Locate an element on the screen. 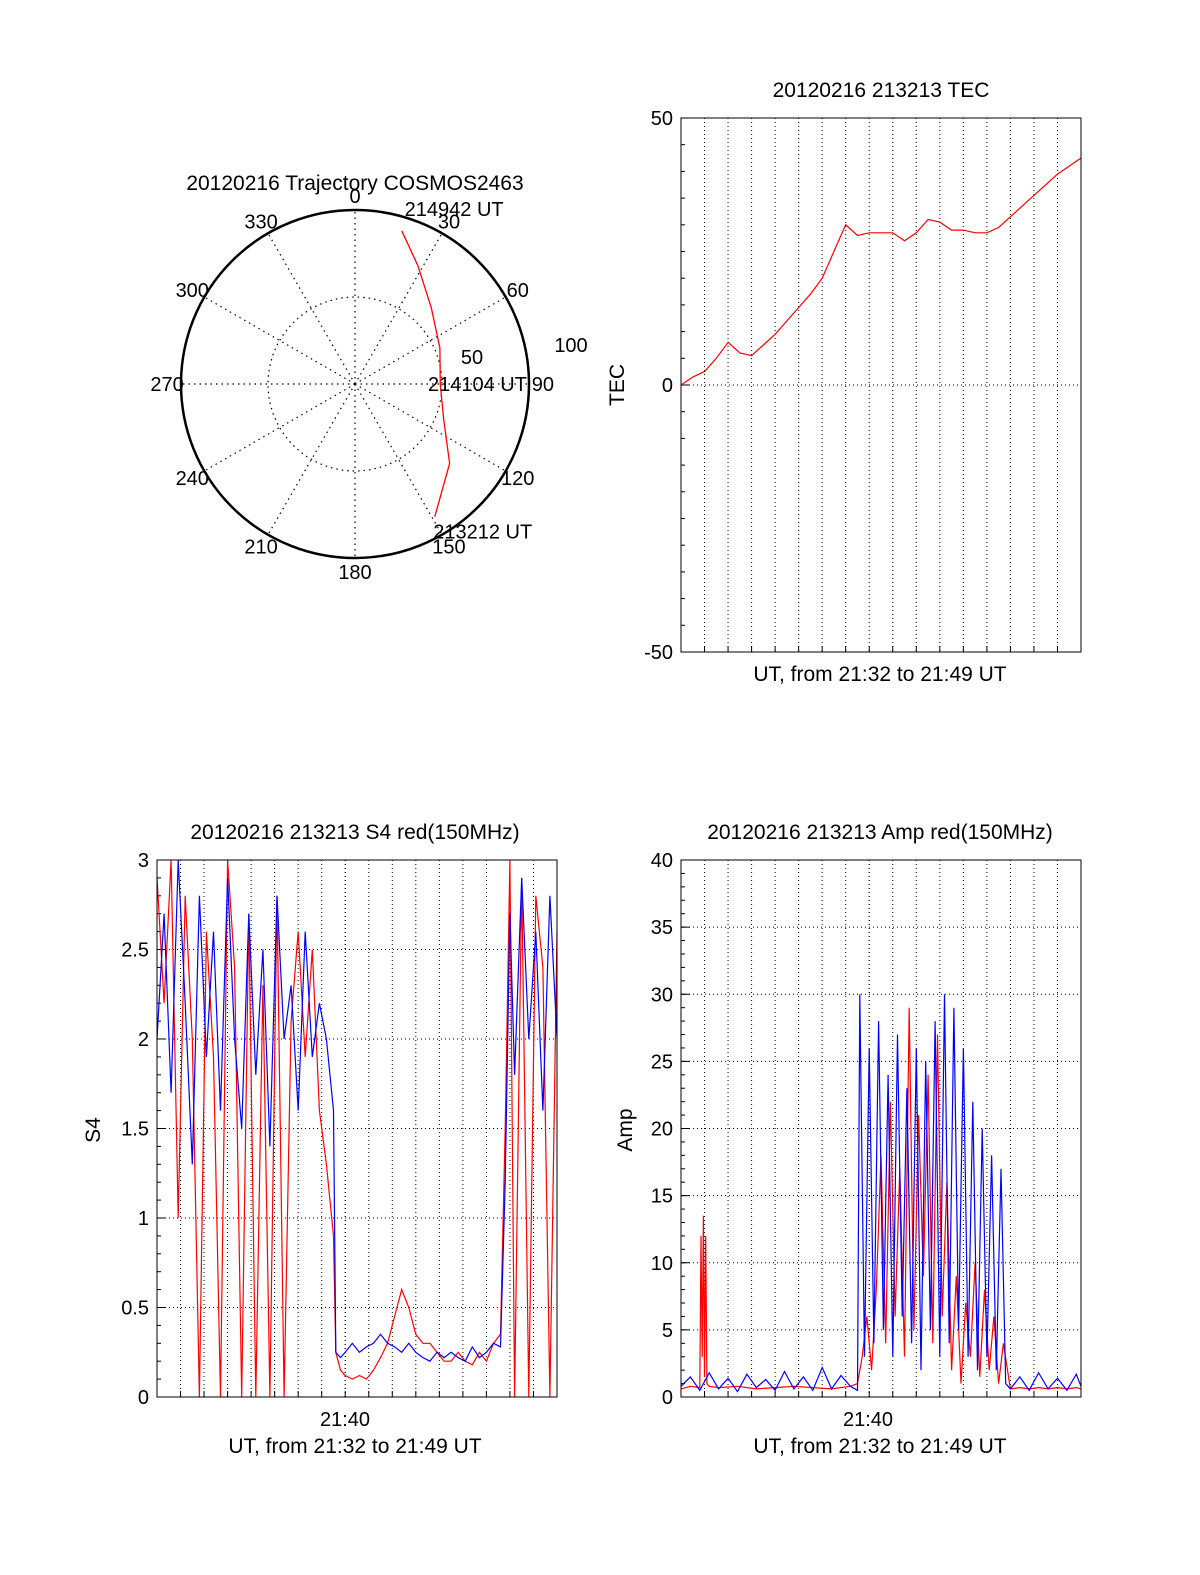 The image size is (1200, 1575). polar-angle-label: 60 is located at coordinates (518, 291).